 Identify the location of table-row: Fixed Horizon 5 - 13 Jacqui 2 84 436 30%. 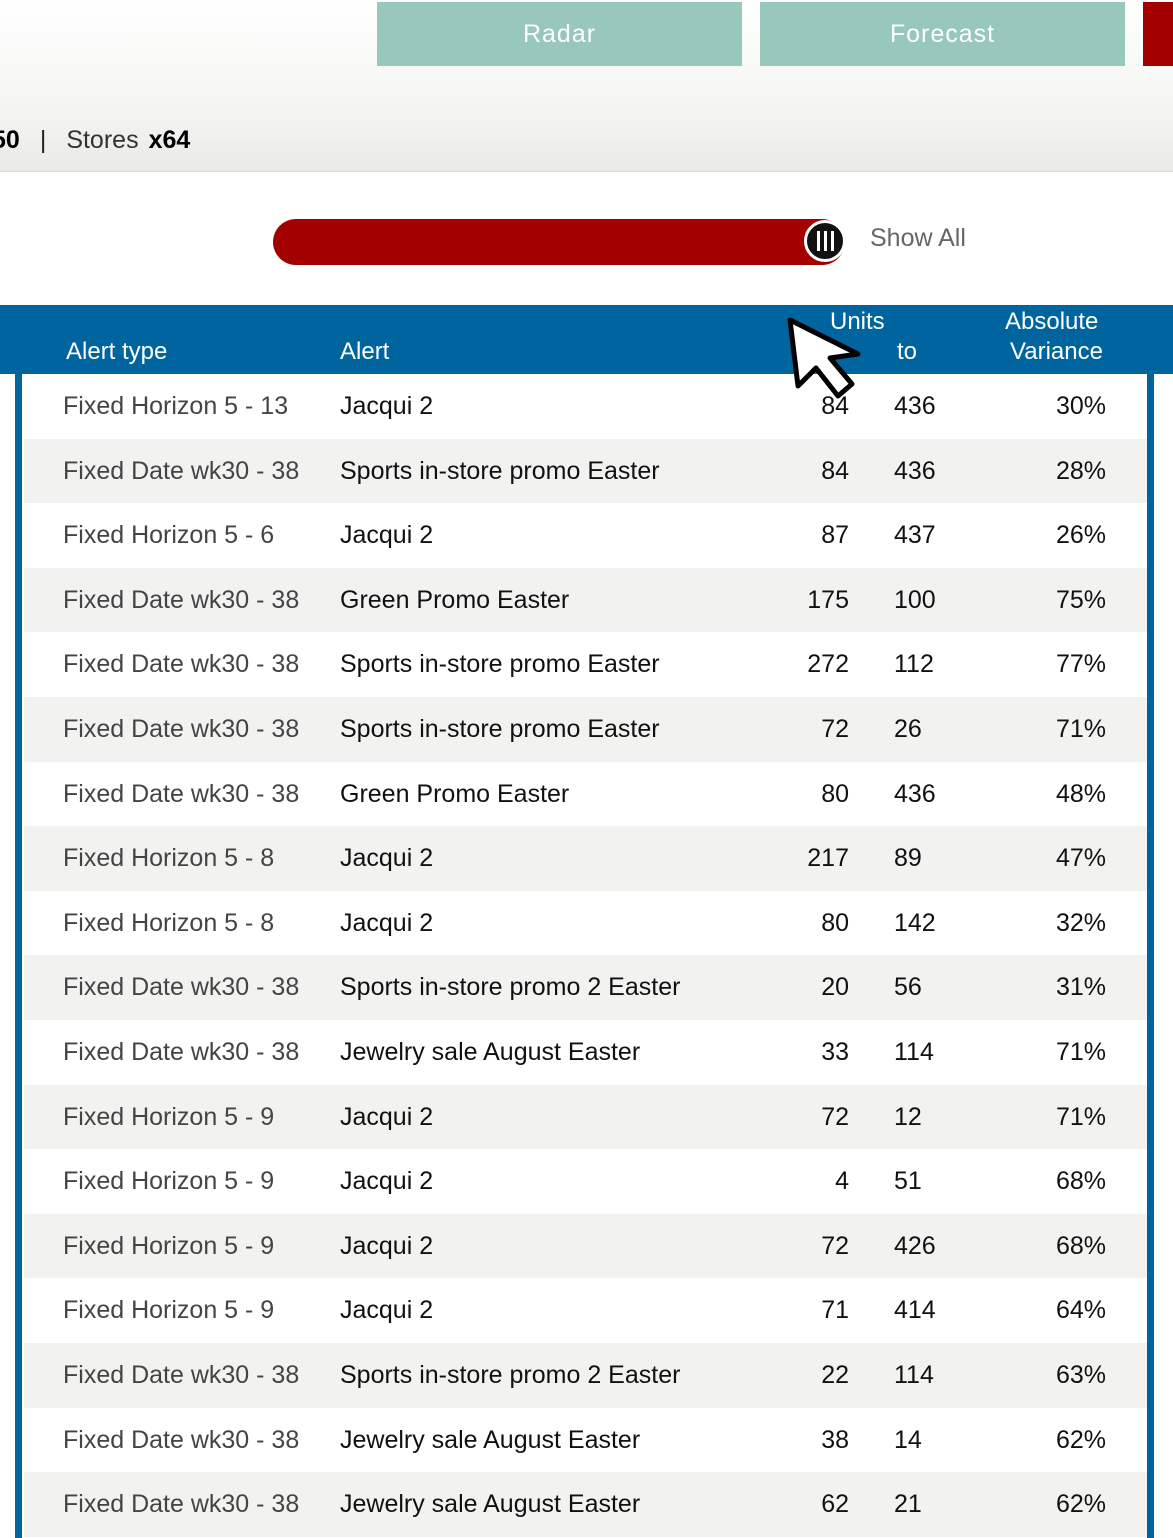
(586, 406).